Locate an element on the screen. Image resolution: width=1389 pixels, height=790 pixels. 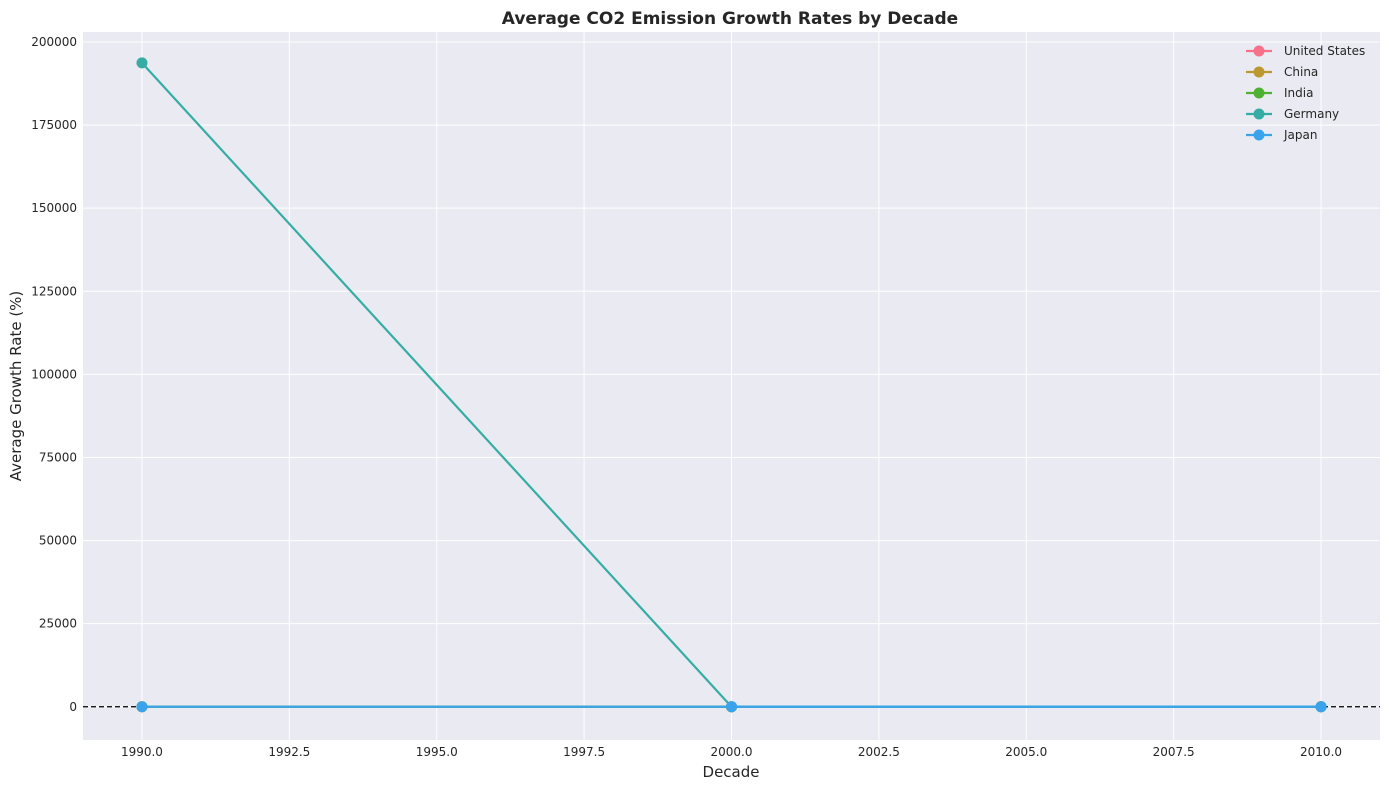
legend-item: India is located at coordinates (1279, 93).